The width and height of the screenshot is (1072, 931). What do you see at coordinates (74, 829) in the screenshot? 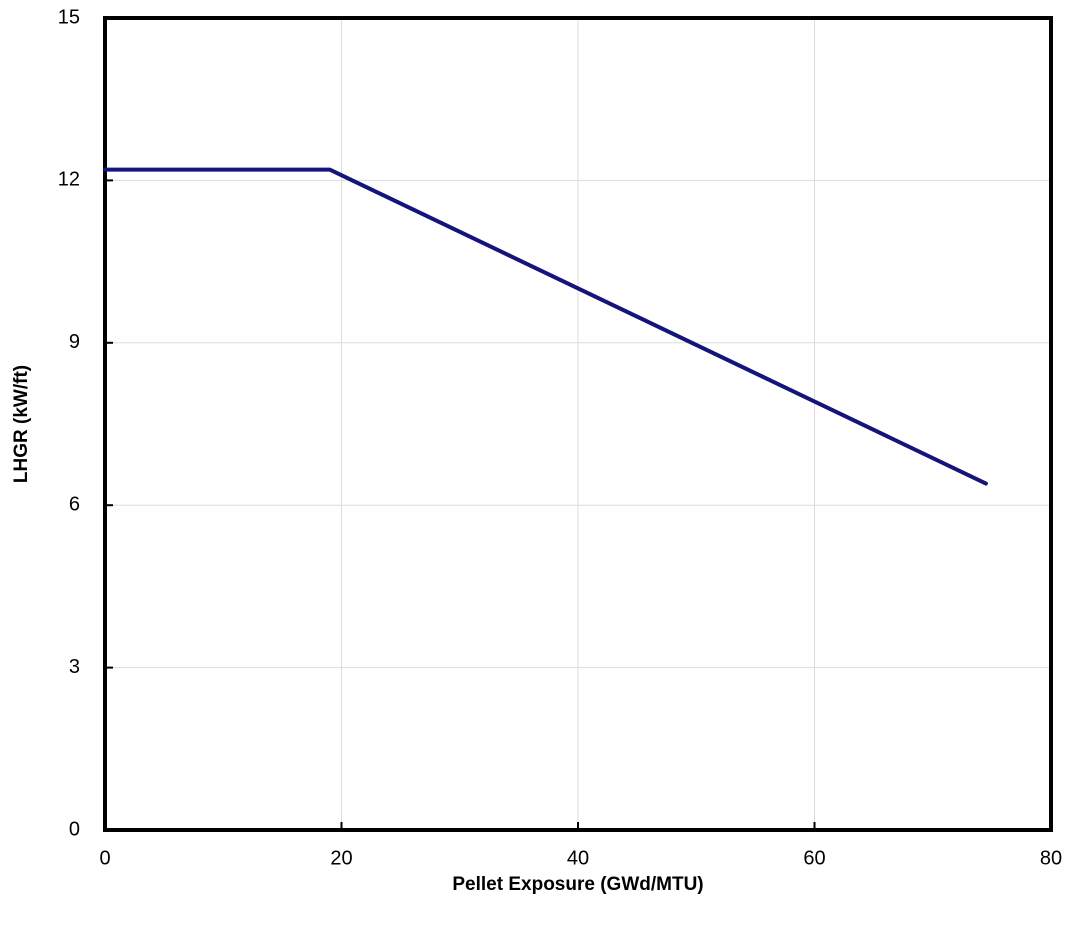
I see `y-tick-label: 0` at bounding box center [74, 829].